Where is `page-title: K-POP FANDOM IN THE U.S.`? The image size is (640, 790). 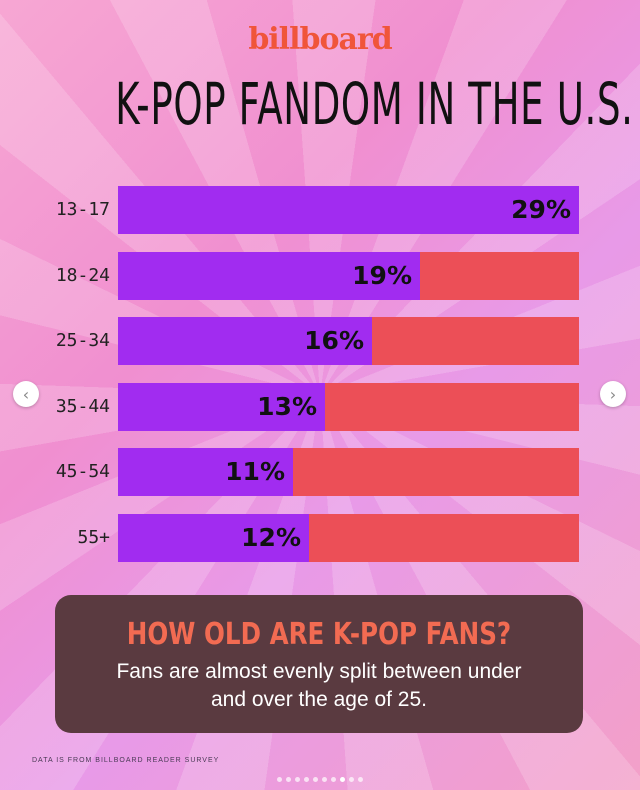
page-title: K-POP FANDOM IN THE U.S. is located at coordinates (374, 104).